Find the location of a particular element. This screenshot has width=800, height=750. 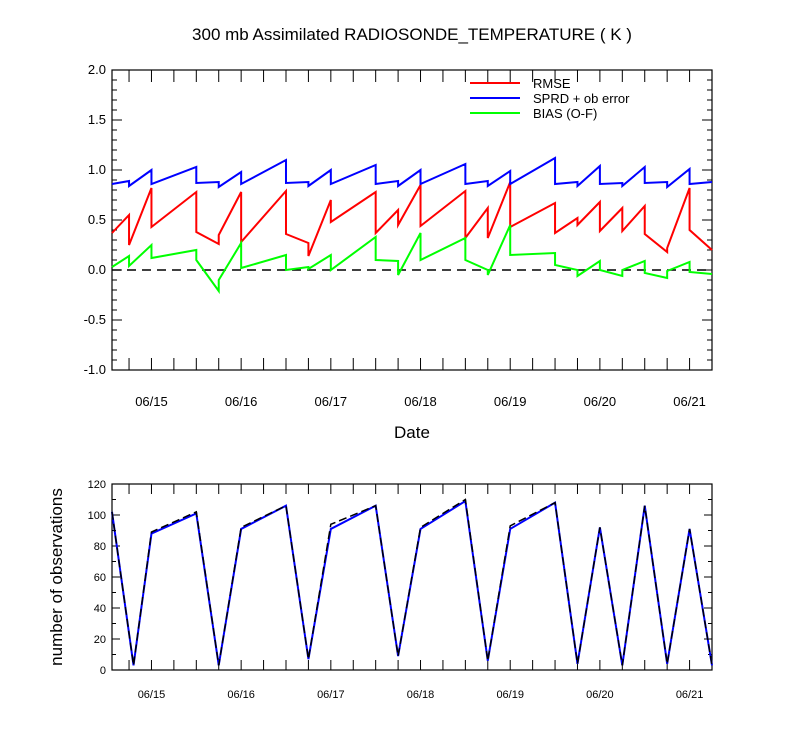

legend-label-bias: BIAS (O-F) is located at coordinates (565, 113).